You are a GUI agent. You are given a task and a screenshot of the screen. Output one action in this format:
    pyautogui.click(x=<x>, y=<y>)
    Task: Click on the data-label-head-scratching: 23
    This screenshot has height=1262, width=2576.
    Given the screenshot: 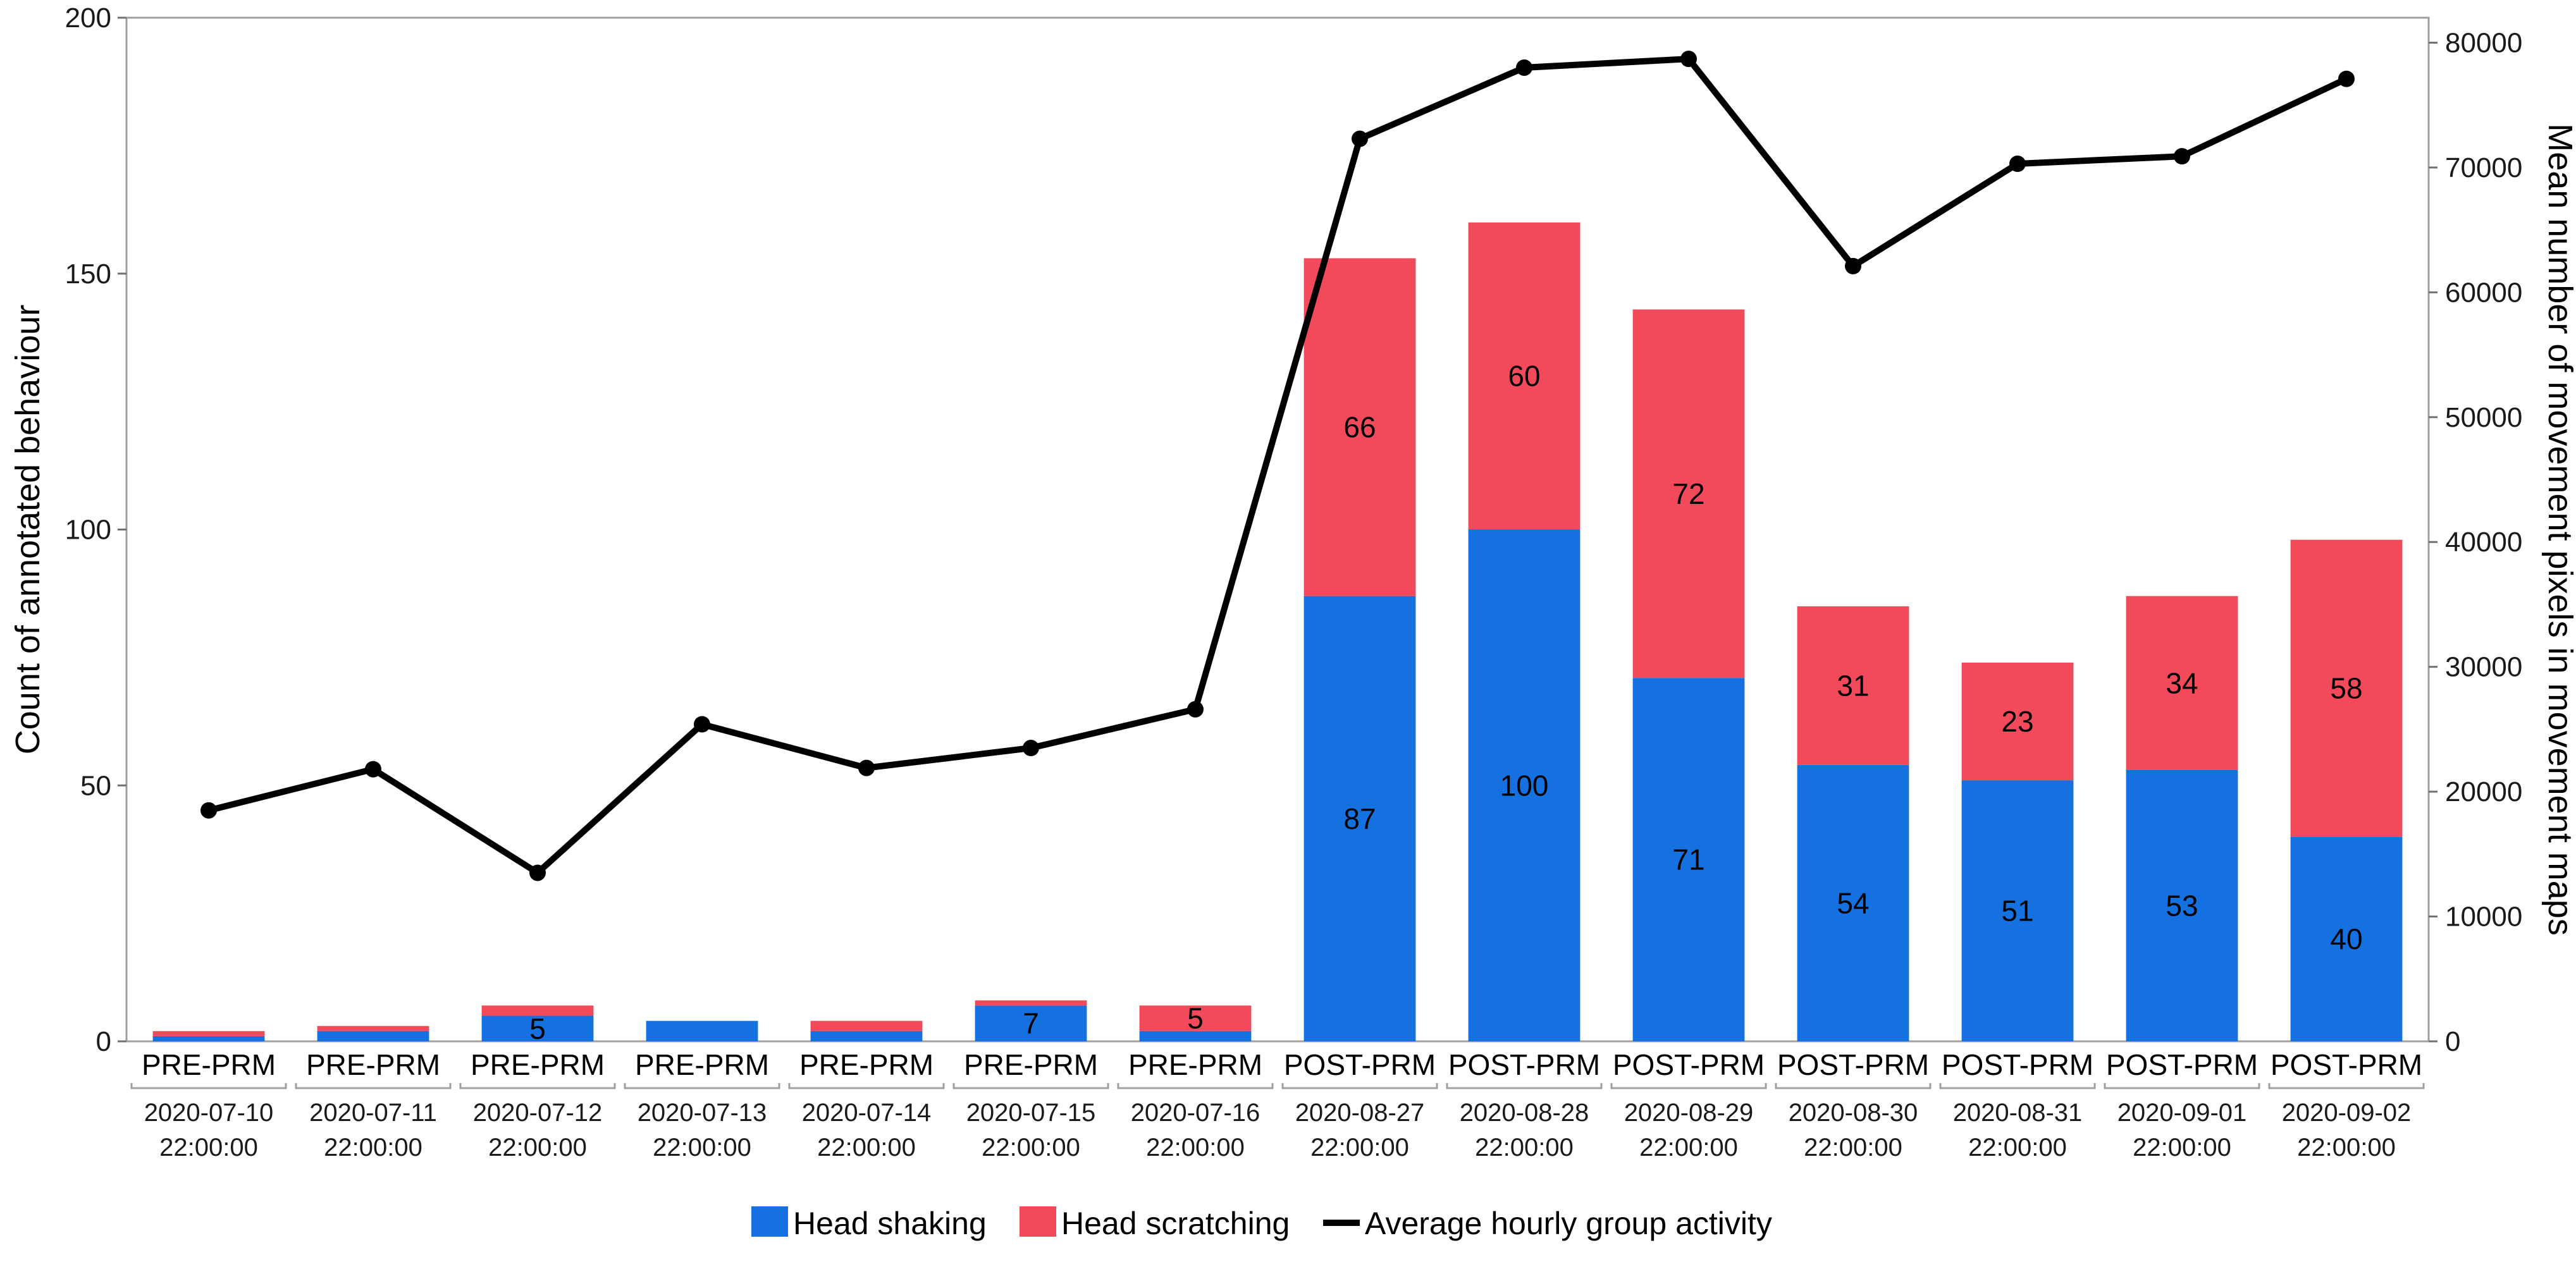 What is the action you would take?
    pyautogui.click(x=2017, y=721)
    